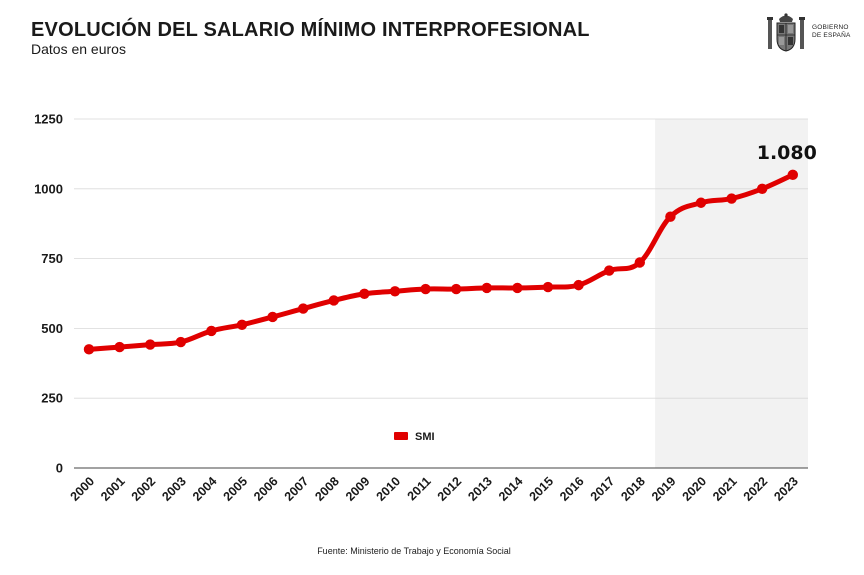  Describe the element at coordinates (450, 489) in the screenshot. I see `x-tick-label: 2012` at that location.